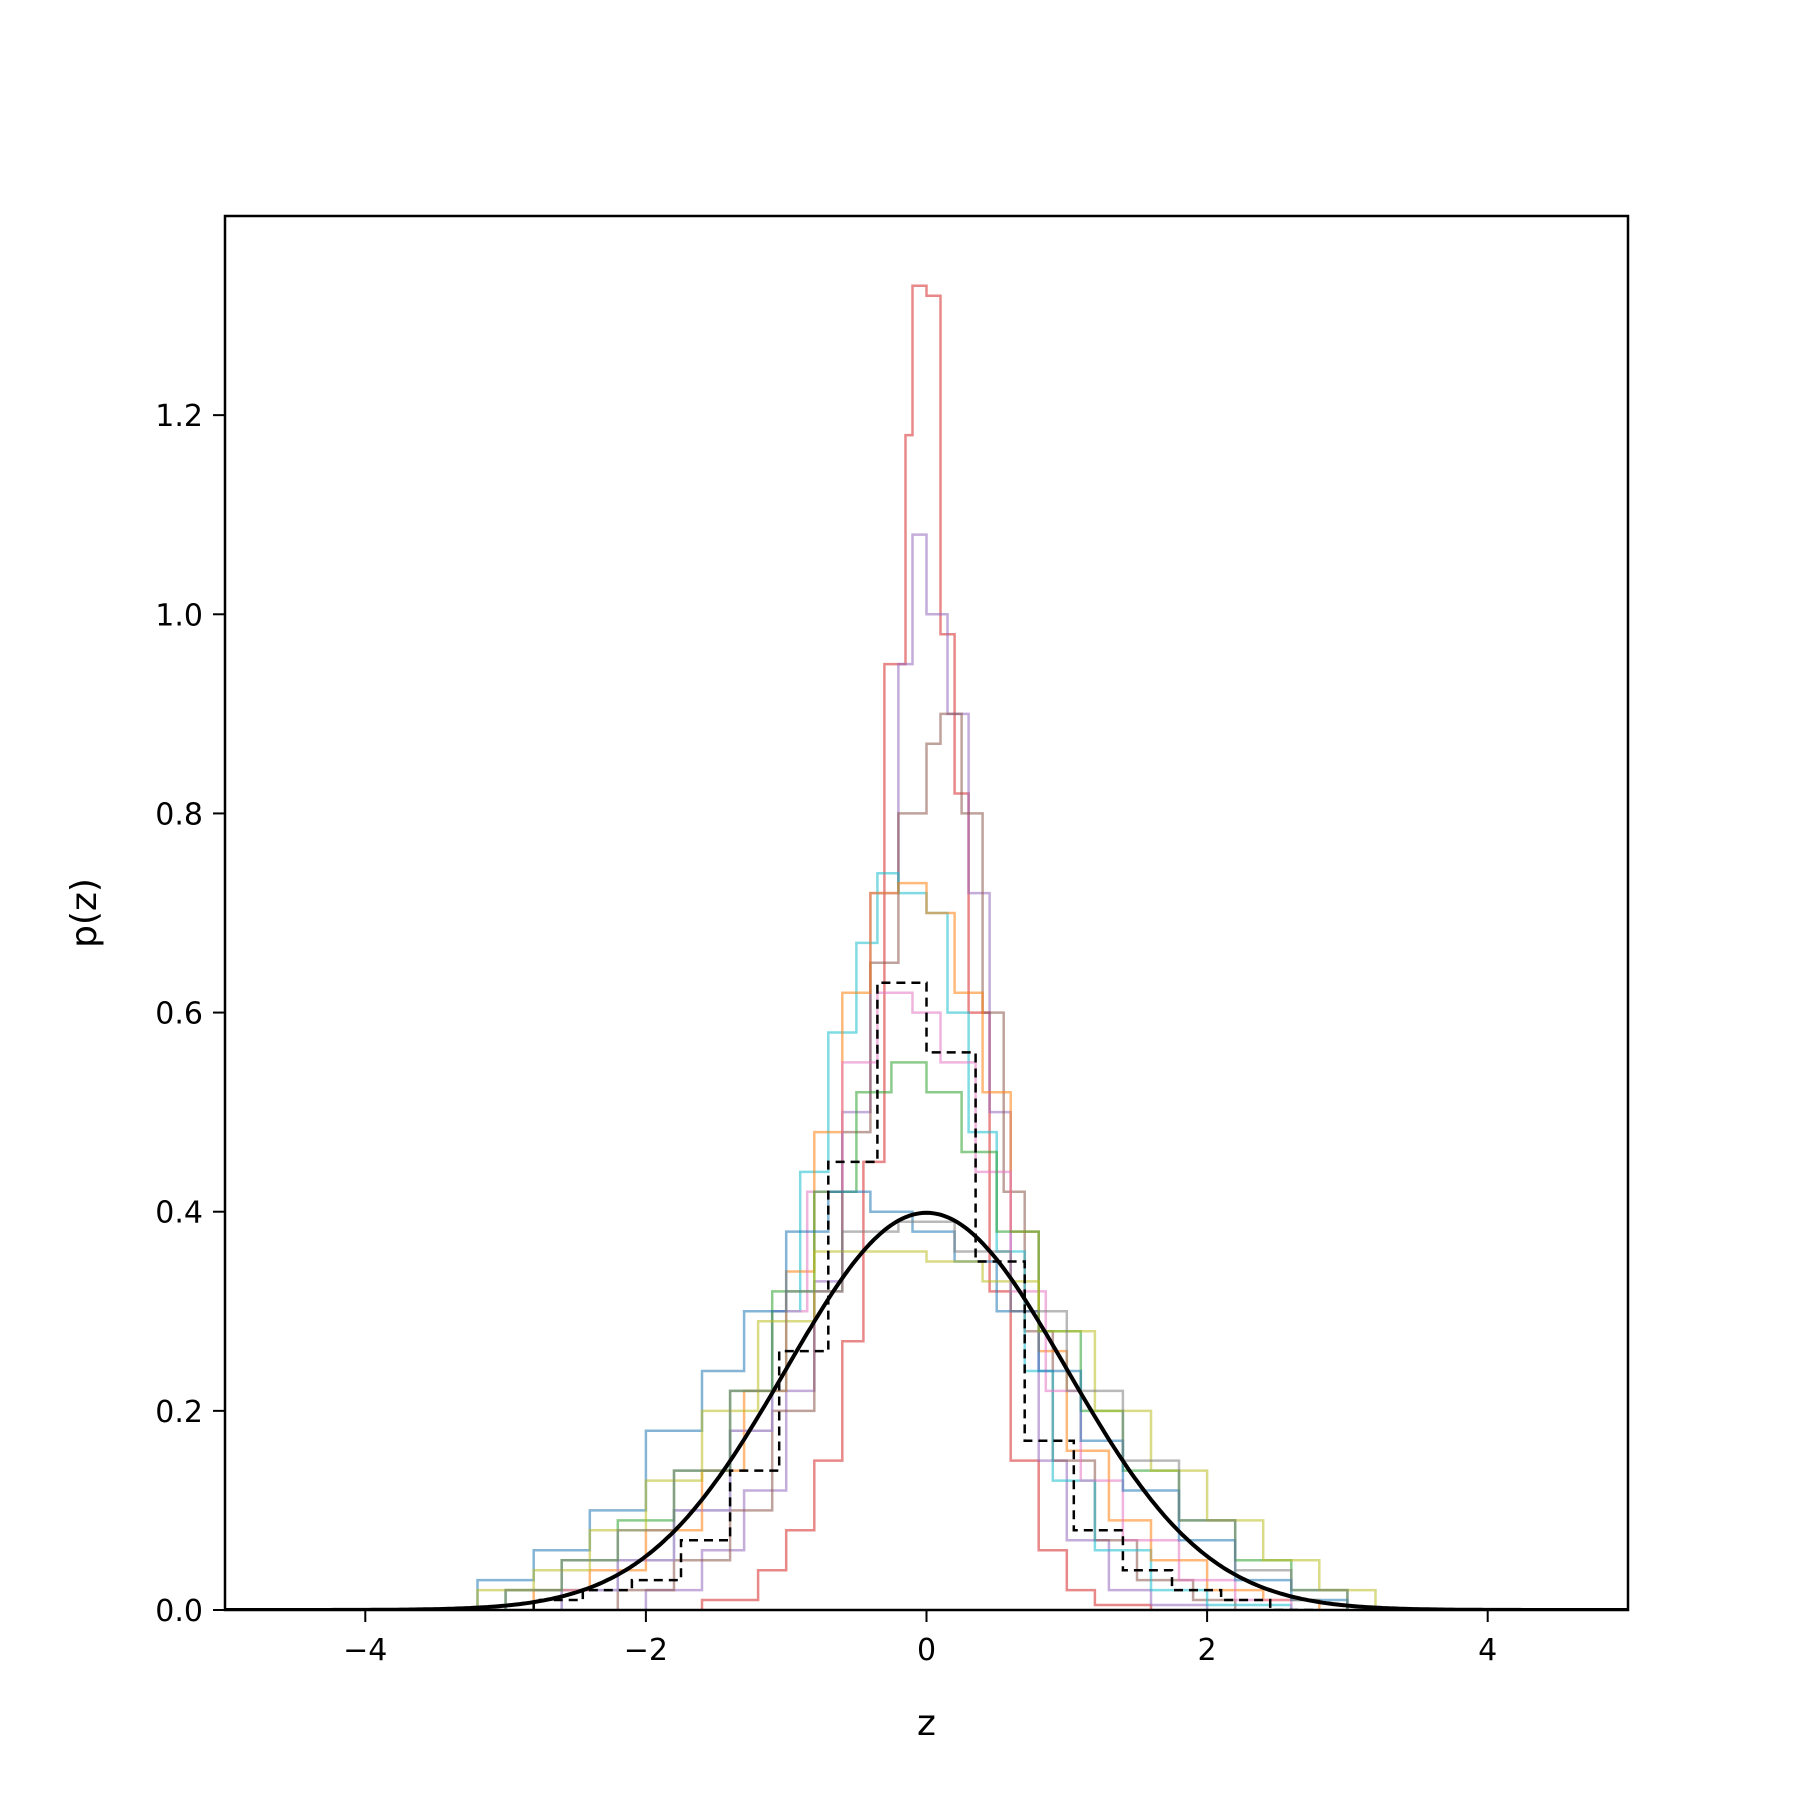 The width and height of the screenshot is (1800, 1800). What do you see at coordinates (84, 913) in the screenshot?
I see `y-axis-label: p(z)` at bounding box center [84, 913].